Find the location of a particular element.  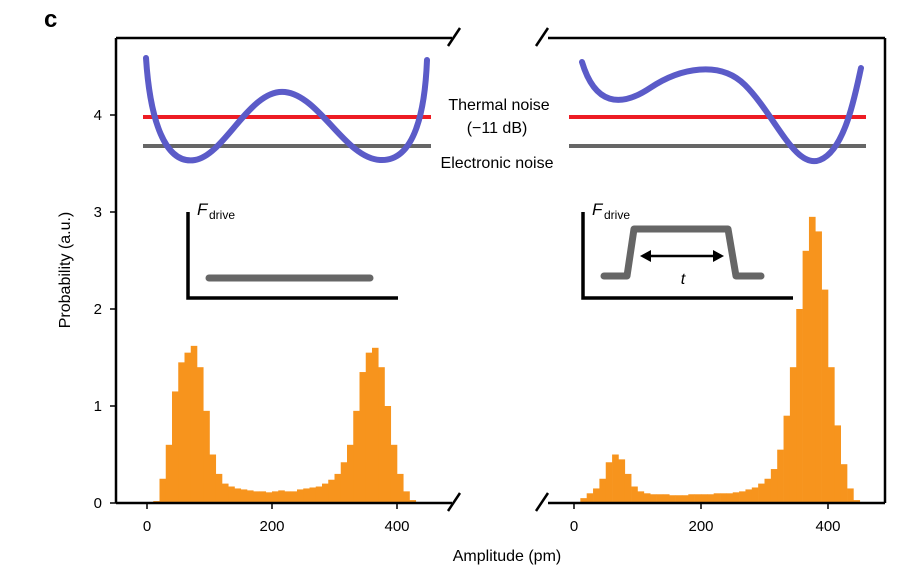

x-axis-label: Amplitude (pm) is located at coordinates (507, 556).